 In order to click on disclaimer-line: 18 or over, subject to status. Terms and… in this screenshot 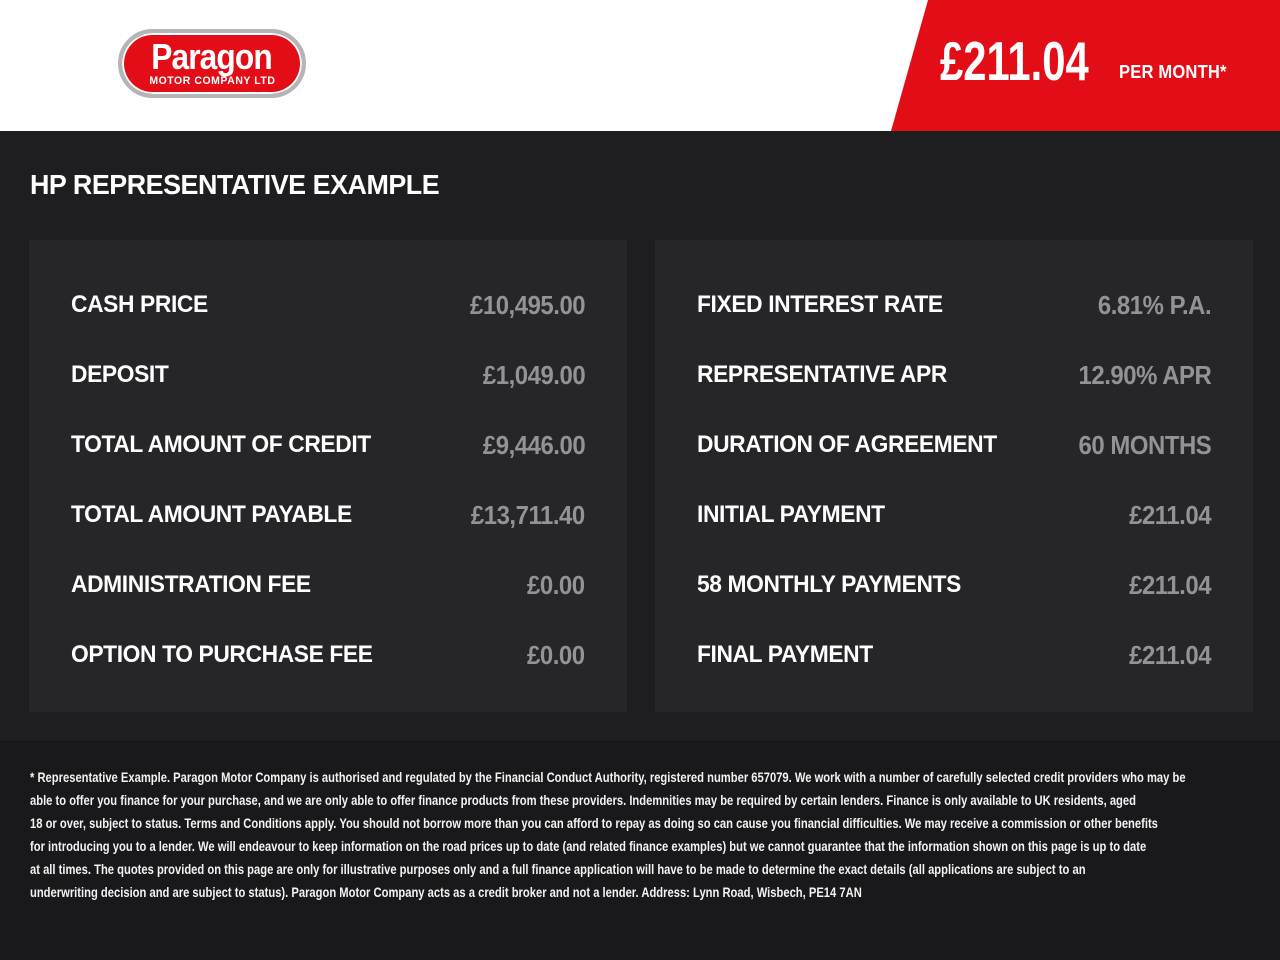, I will do `click(594, 823)`.